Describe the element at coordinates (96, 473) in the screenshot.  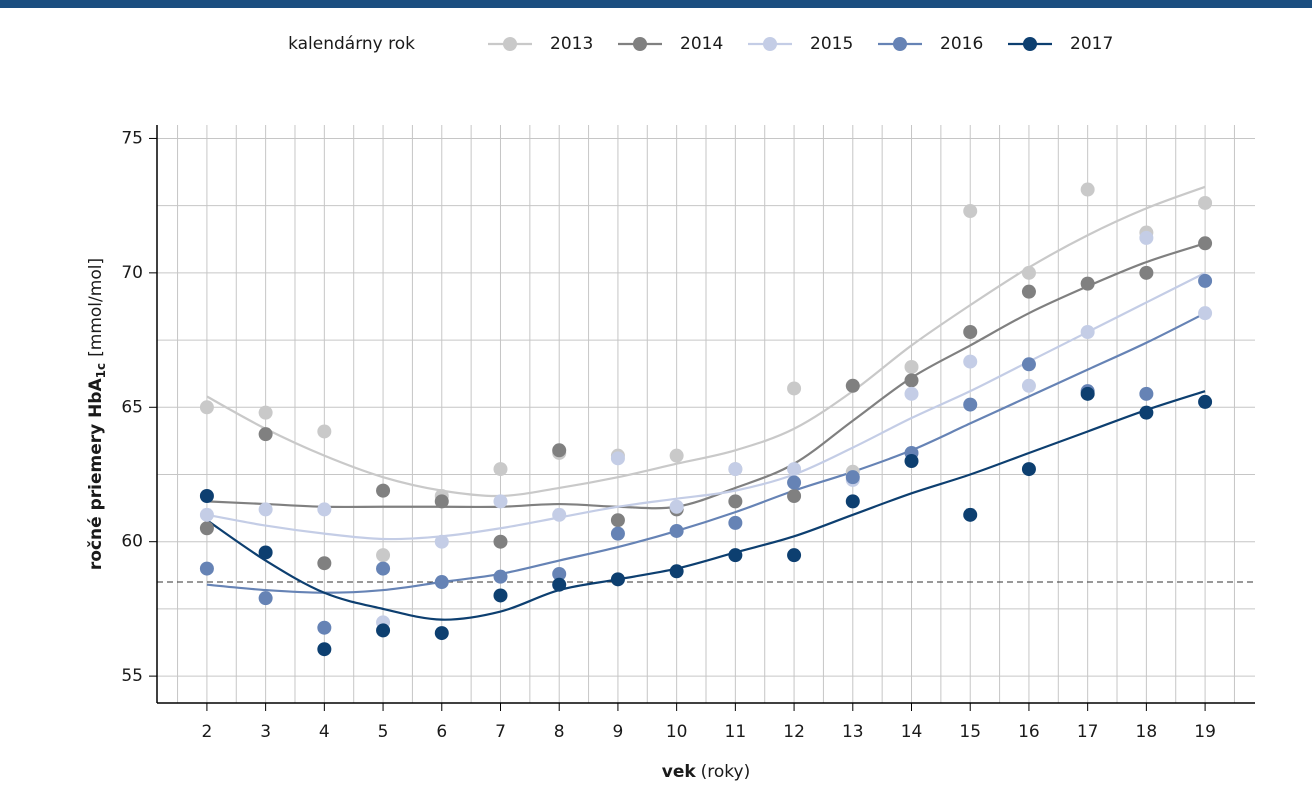
I see `y-label-main: ročné priemery HbA` at that location.